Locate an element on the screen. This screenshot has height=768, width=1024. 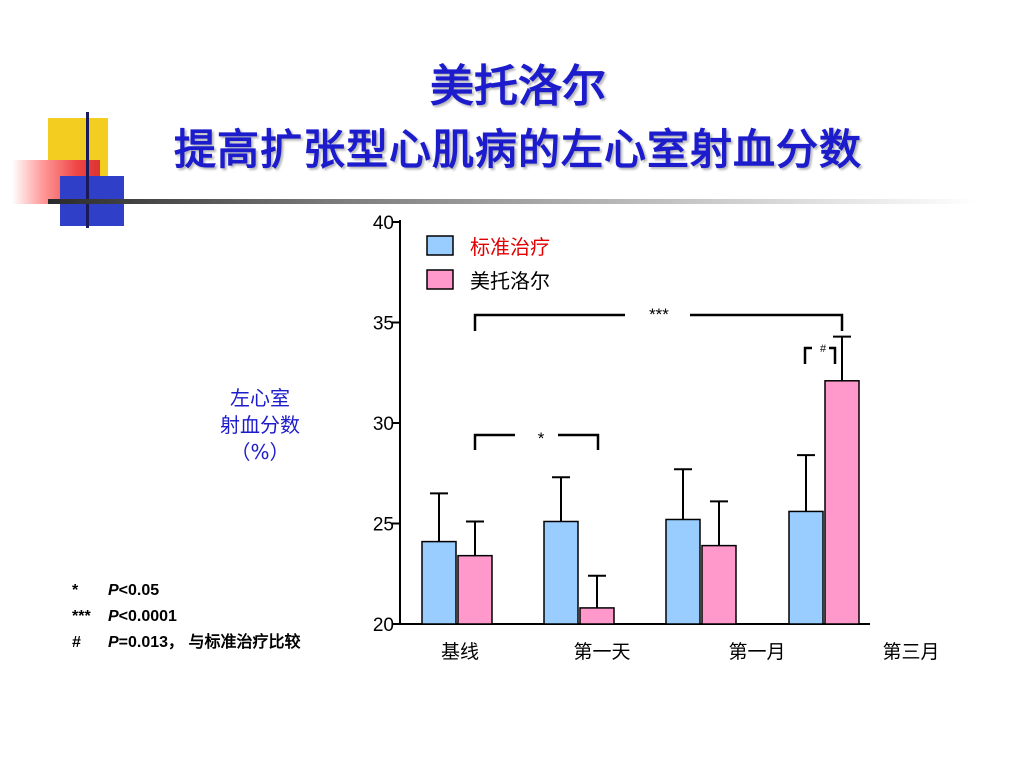
x-tick-label: 第一天 is located at coordinates (601, 652).